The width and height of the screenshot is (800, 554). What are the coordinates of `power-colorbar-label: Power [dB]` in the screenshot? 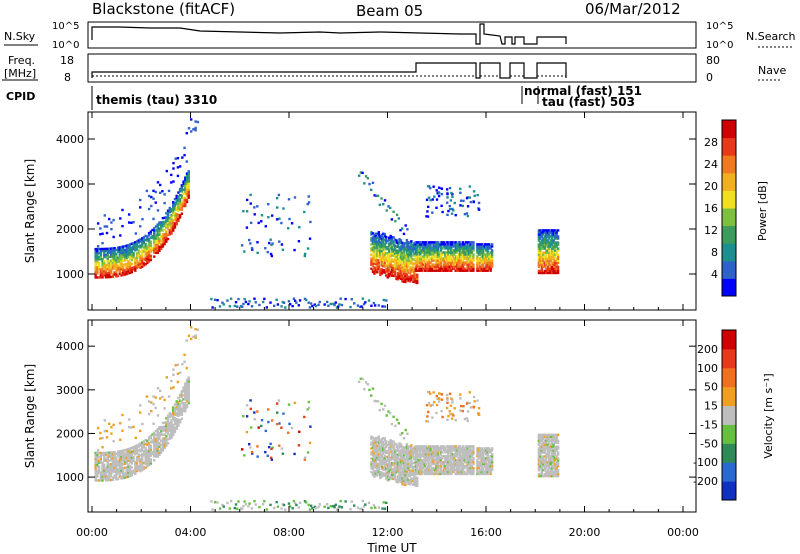 It's located at (762, 211).